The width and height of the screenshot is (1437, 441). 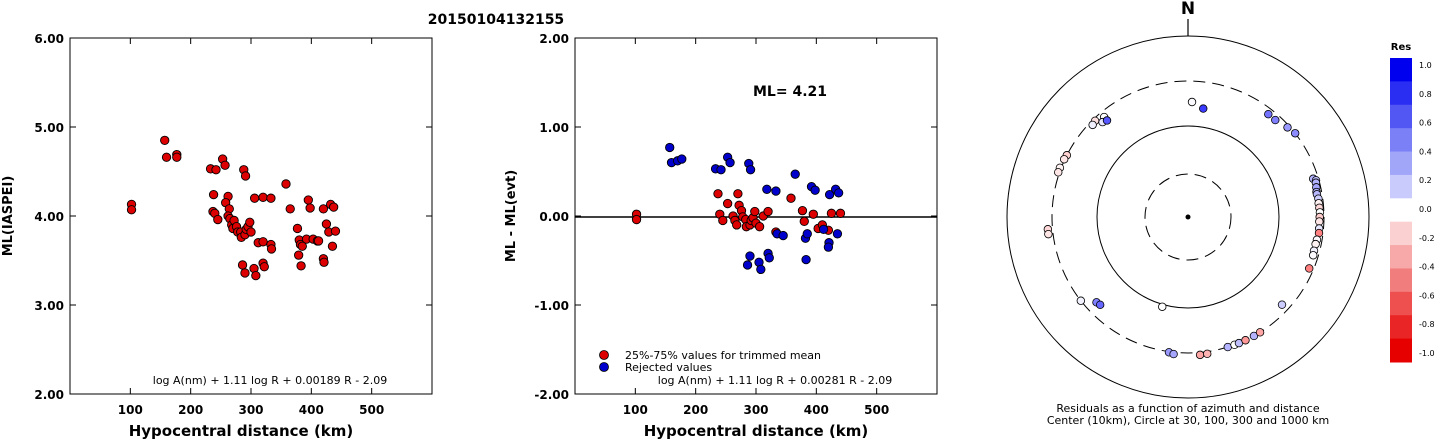 What do you see at coordinates (1188, 217) in the screenshot?
I see `ring-100km` at bounding box center [1188, 217].